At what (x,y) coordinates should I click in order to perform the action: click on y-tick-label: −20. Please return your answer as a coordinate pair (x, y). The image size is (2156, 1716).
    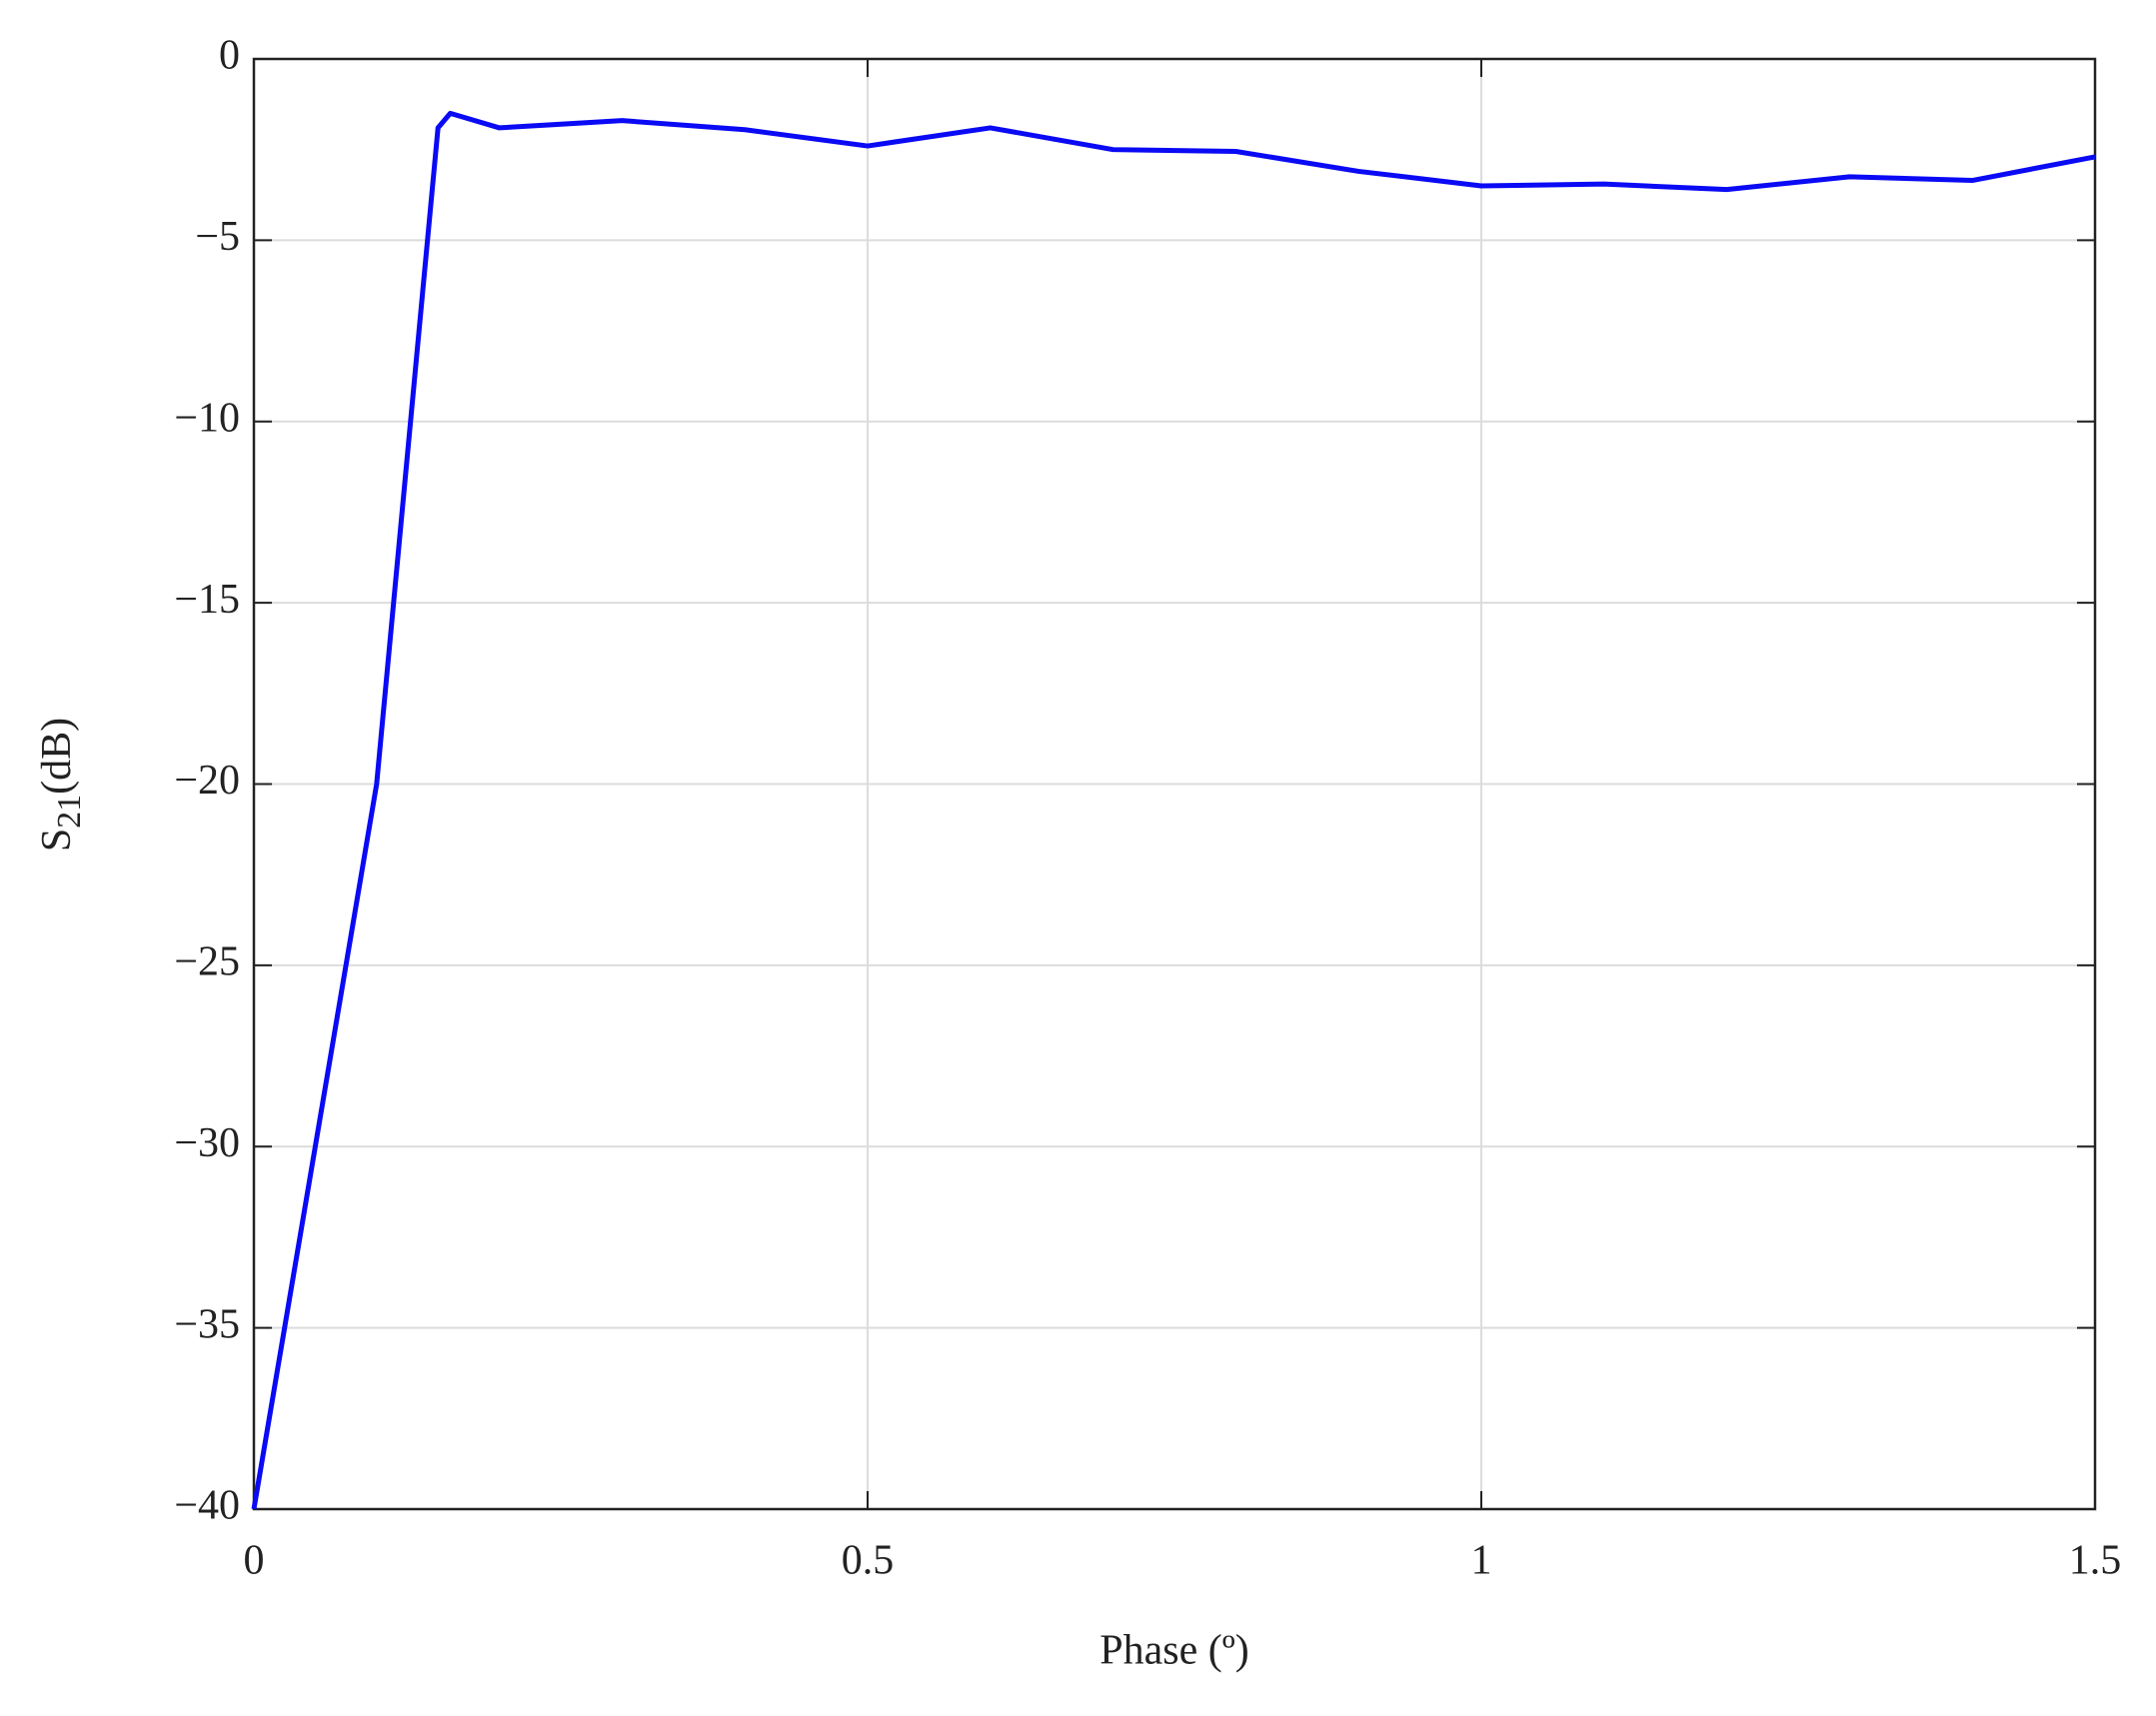
    Looking at the image, I should click on (207, 781).